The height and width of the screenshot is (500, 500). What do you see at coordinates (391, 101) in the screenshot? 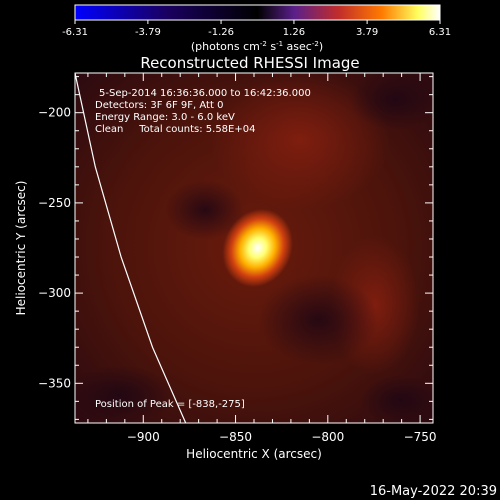
I see `dark-region-upper-right` at bounding box center [391, 101].